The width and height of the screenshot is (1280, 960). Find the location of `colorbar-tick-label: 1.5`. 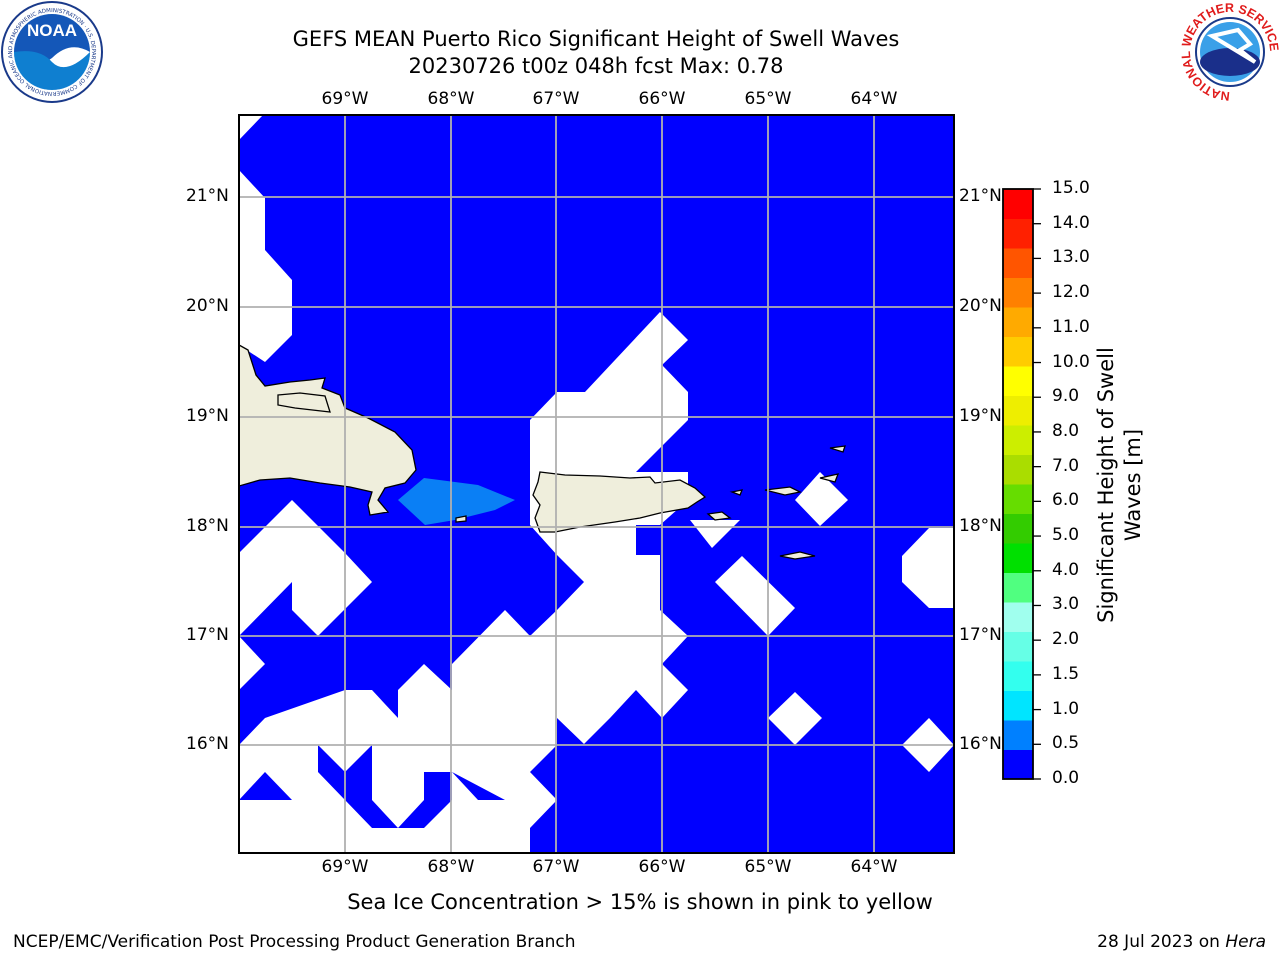

colorbar-tick-label: 1.5 is located at coordinates (1066, 673).